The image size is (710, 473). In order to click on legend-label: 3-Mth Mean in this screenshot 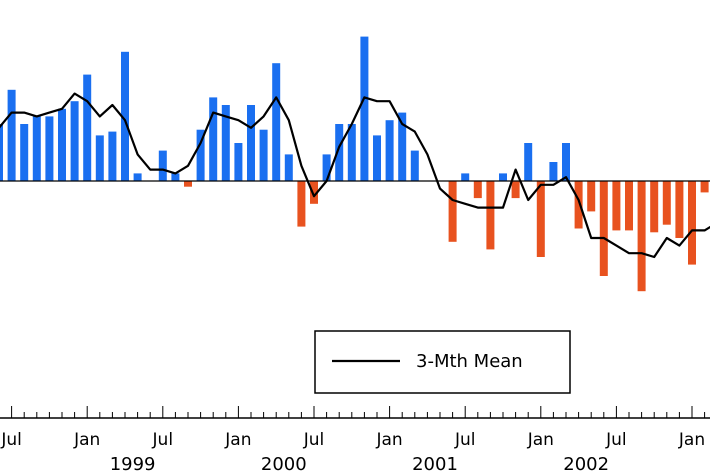, I will do `click(469, 361)`.